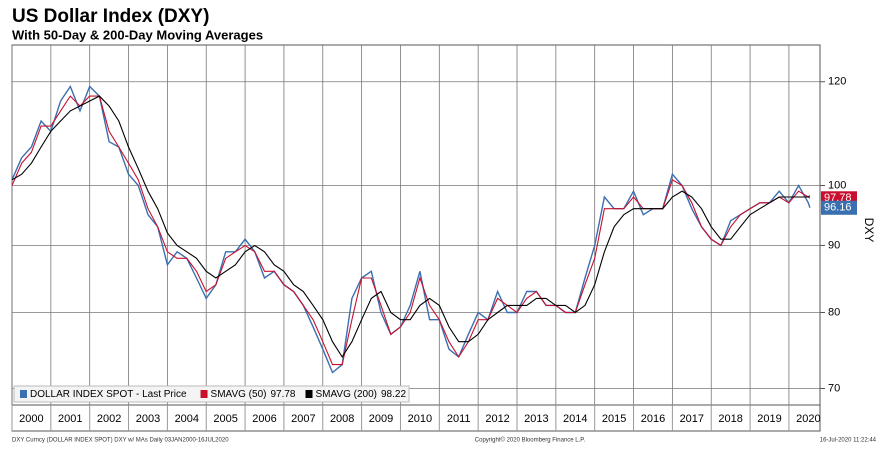 Image resolution: width=887 pixels, height=453 pixels. Describe the element at coordinates (137, 34) in the screenshot. I see `chart-subtitle: With 50-Day & 200-Day Moving Averages` at that location.